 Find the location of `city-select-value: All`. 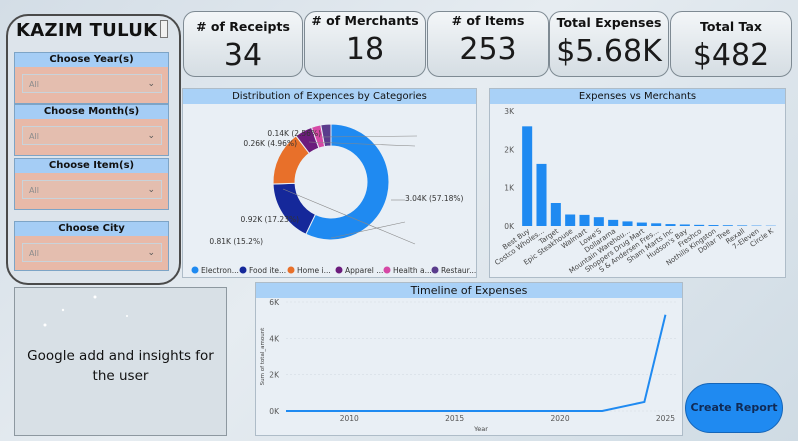

city-select-value: All is located at coordinates (34, 253).